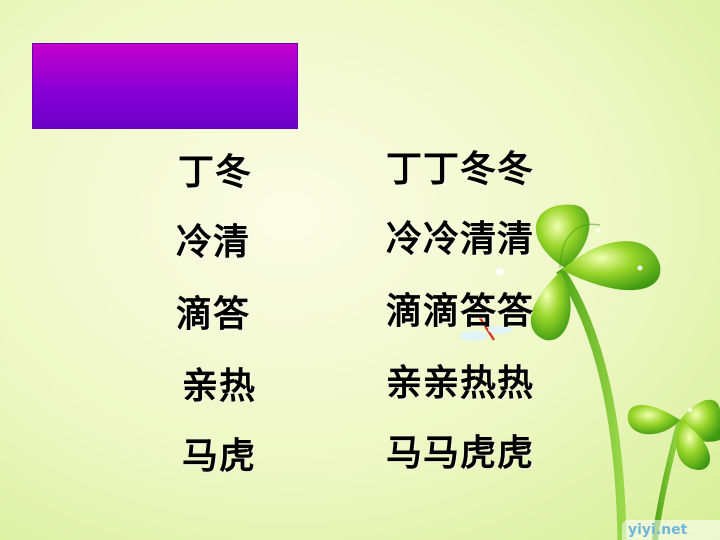 This screenshot has height=540, width=720. I want to click on word-left-3: 滴答, so click(213, 314).